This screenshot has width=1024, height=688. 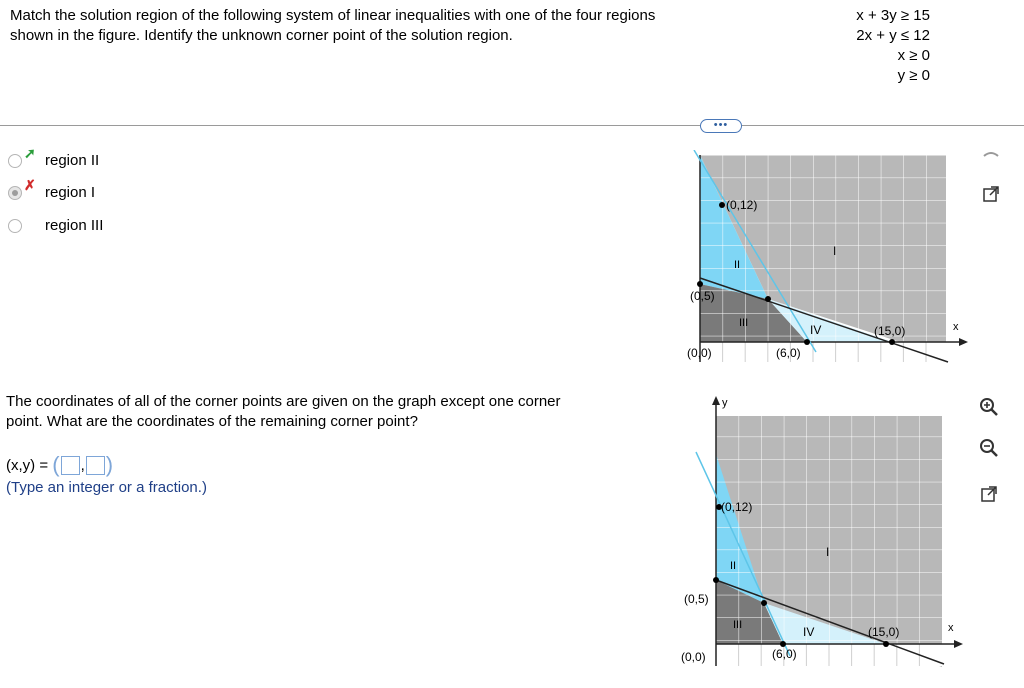 I want to click on radio-region-ii, so click(x=15, y=161).